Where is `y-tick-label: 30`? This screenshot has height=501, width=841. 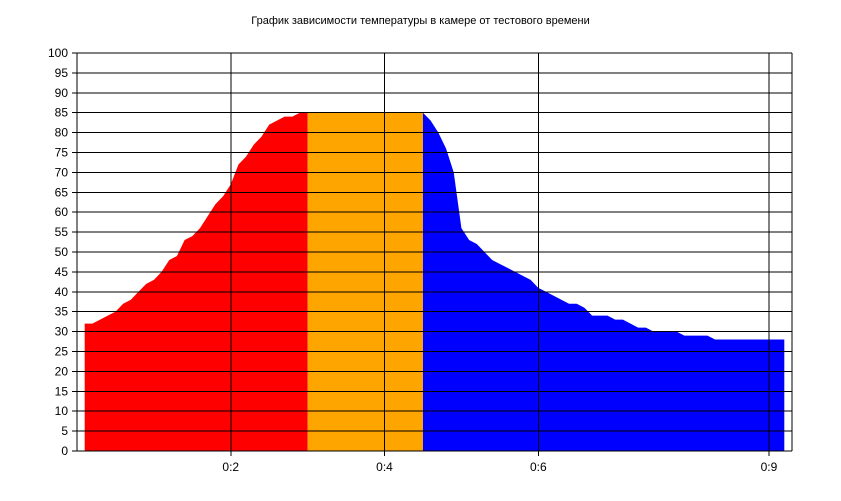 y-tick-label: 30 is located at coordinates (62, 332).